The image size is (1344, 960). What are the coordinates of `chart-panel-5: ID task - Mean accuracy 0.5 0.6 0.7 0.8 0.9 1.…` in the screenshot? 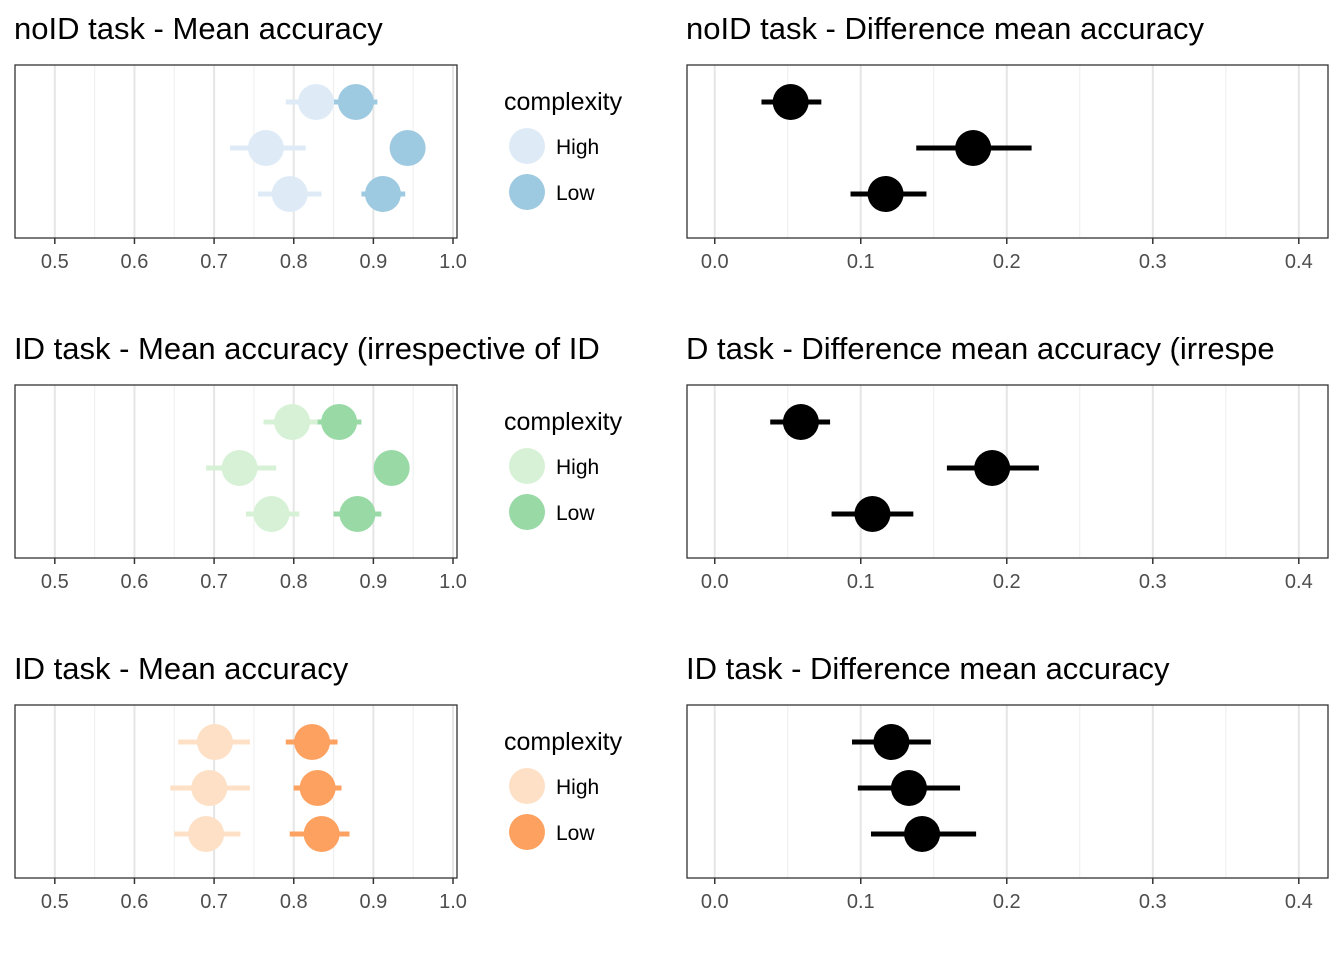 It's located at (318, 782).